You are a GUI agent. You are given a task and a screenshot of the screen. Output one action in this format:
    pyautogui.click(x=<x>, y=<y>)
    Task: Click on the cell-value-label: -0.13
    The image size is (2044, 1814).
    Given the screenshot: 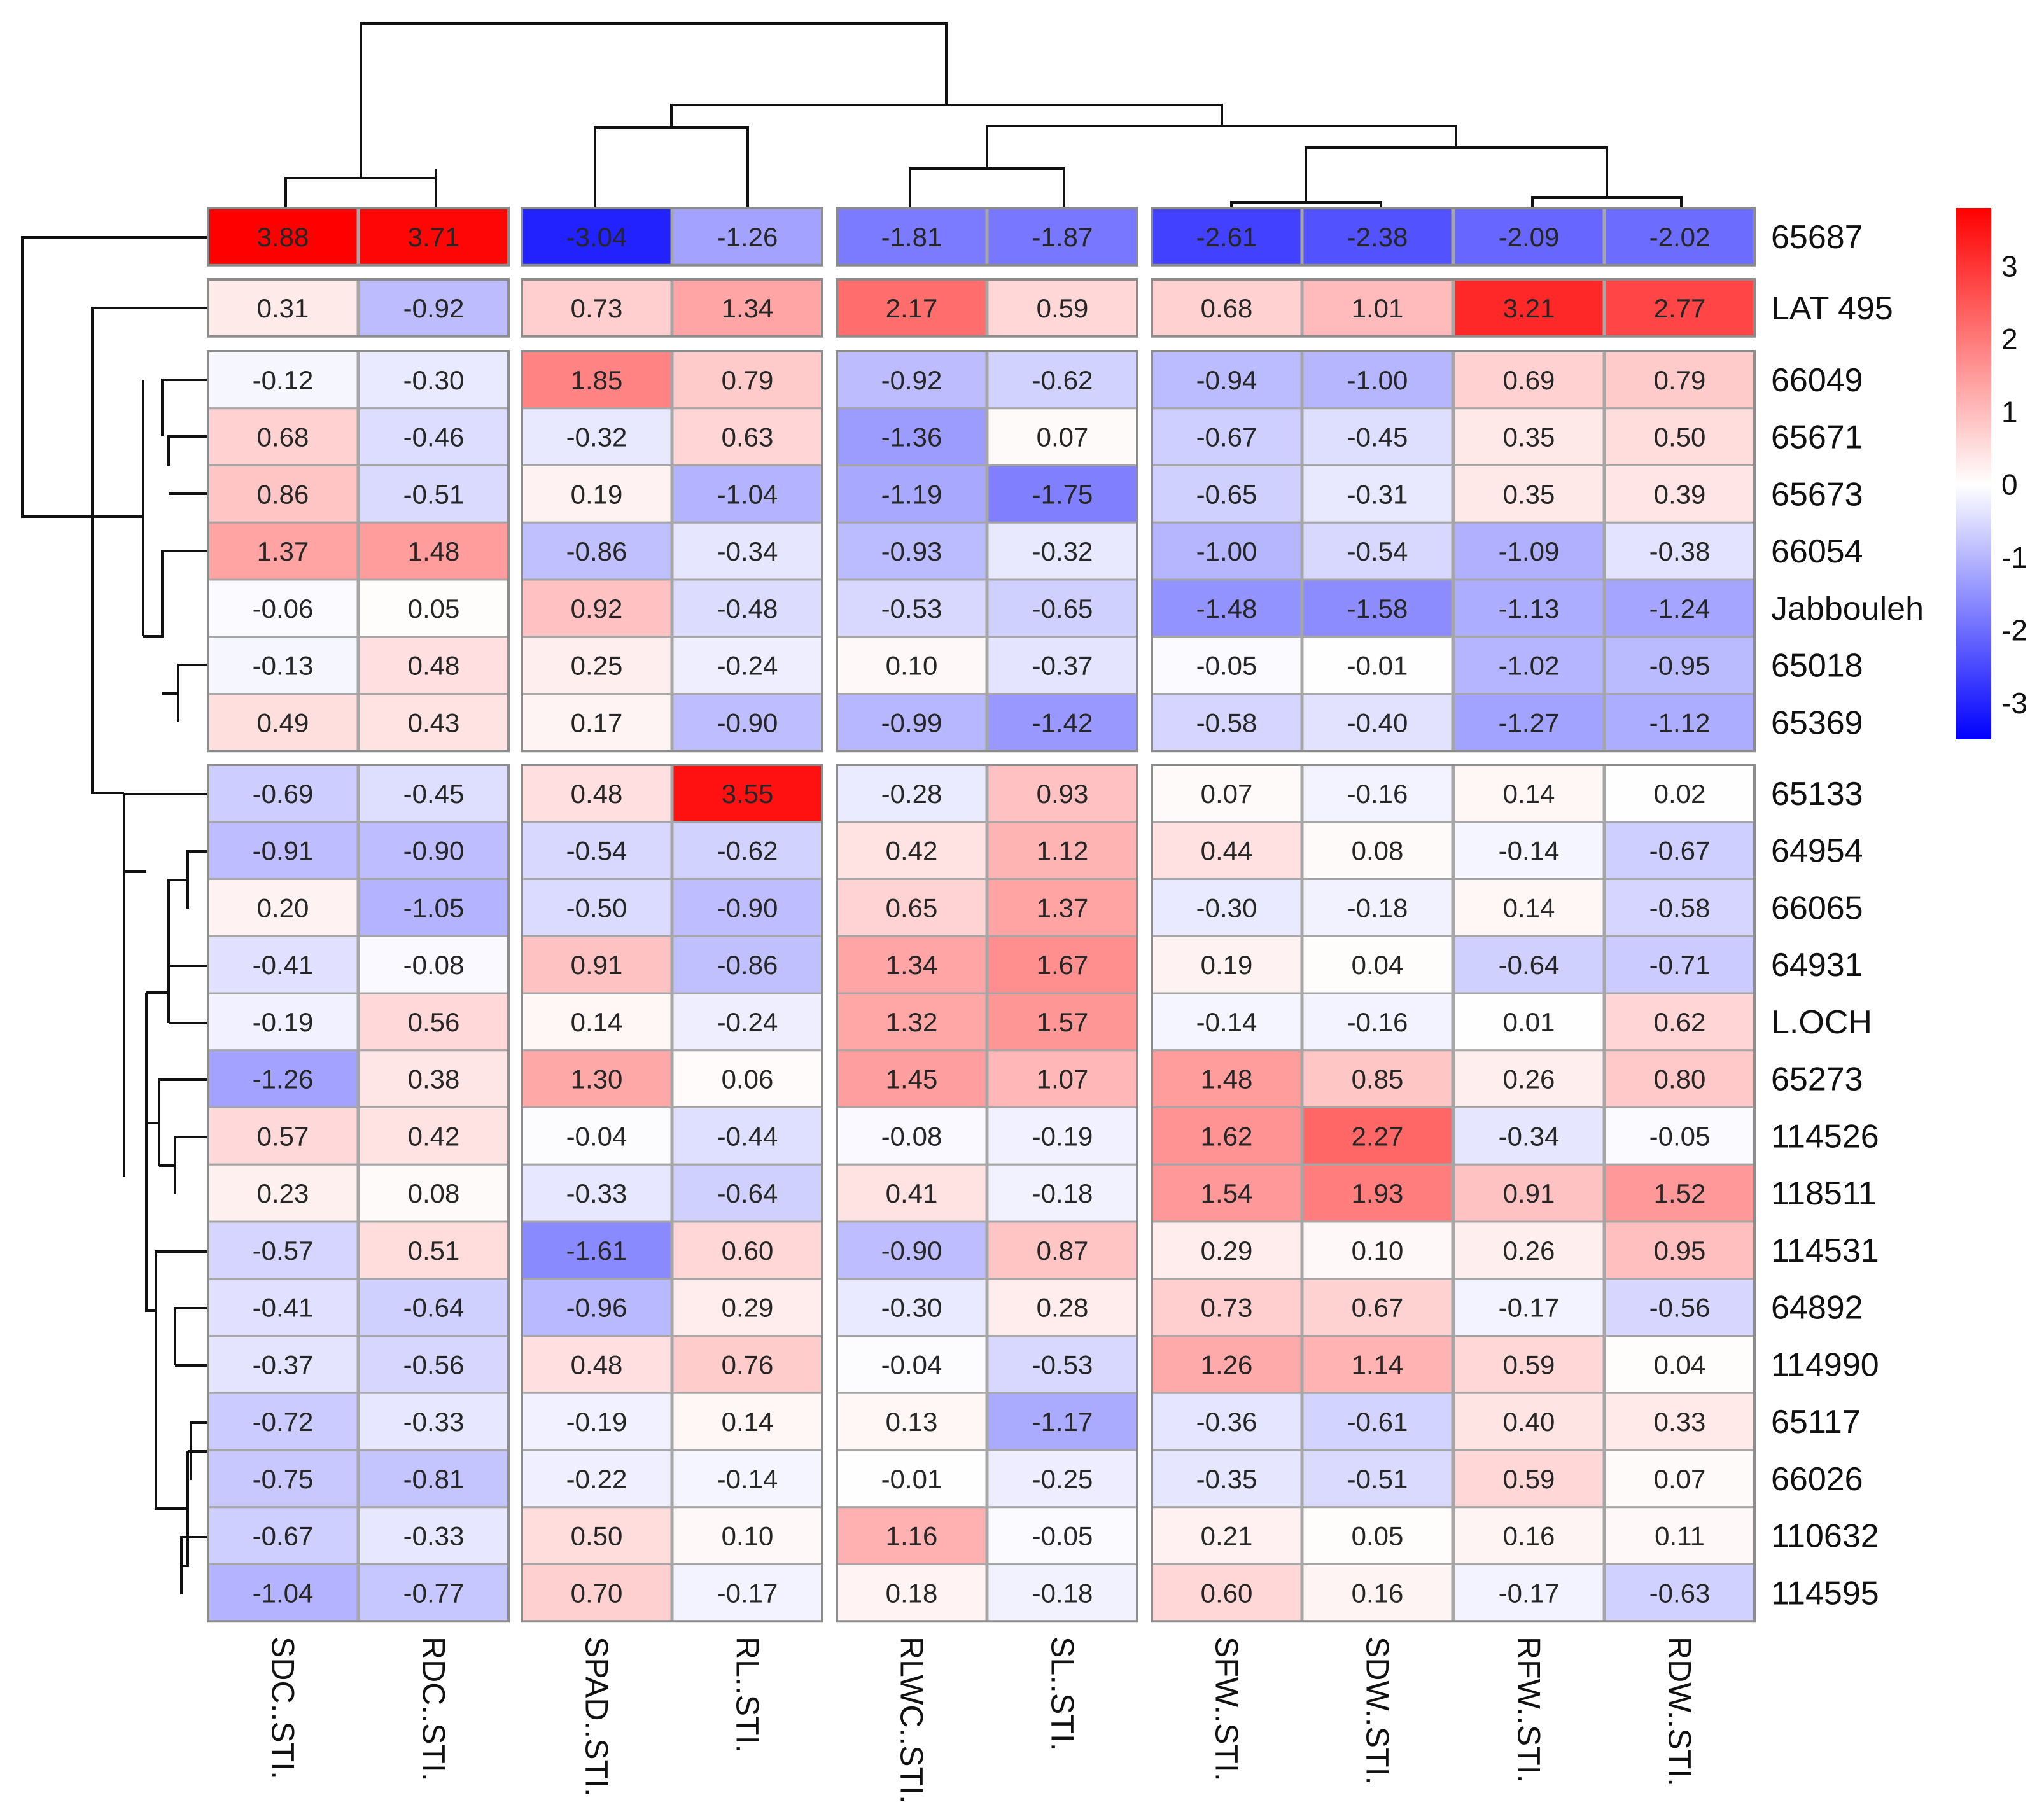 What is the action you would take?
    pyautogui.click(x=283, y=666)
    